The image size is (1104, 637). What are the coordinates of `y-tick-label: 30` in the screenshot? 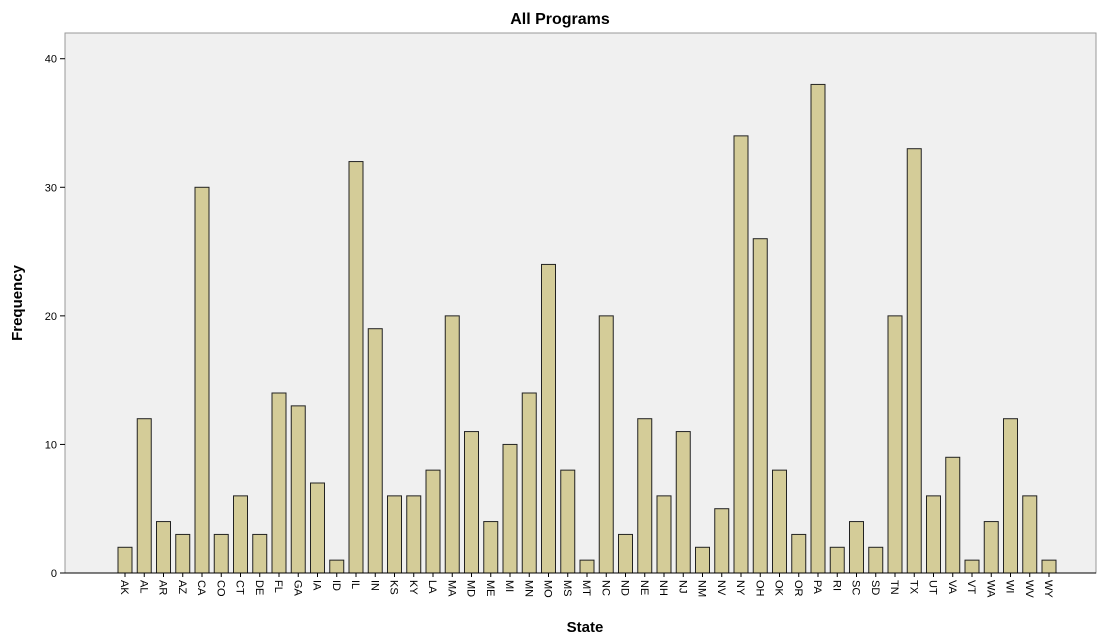 It's located at (51, 188).